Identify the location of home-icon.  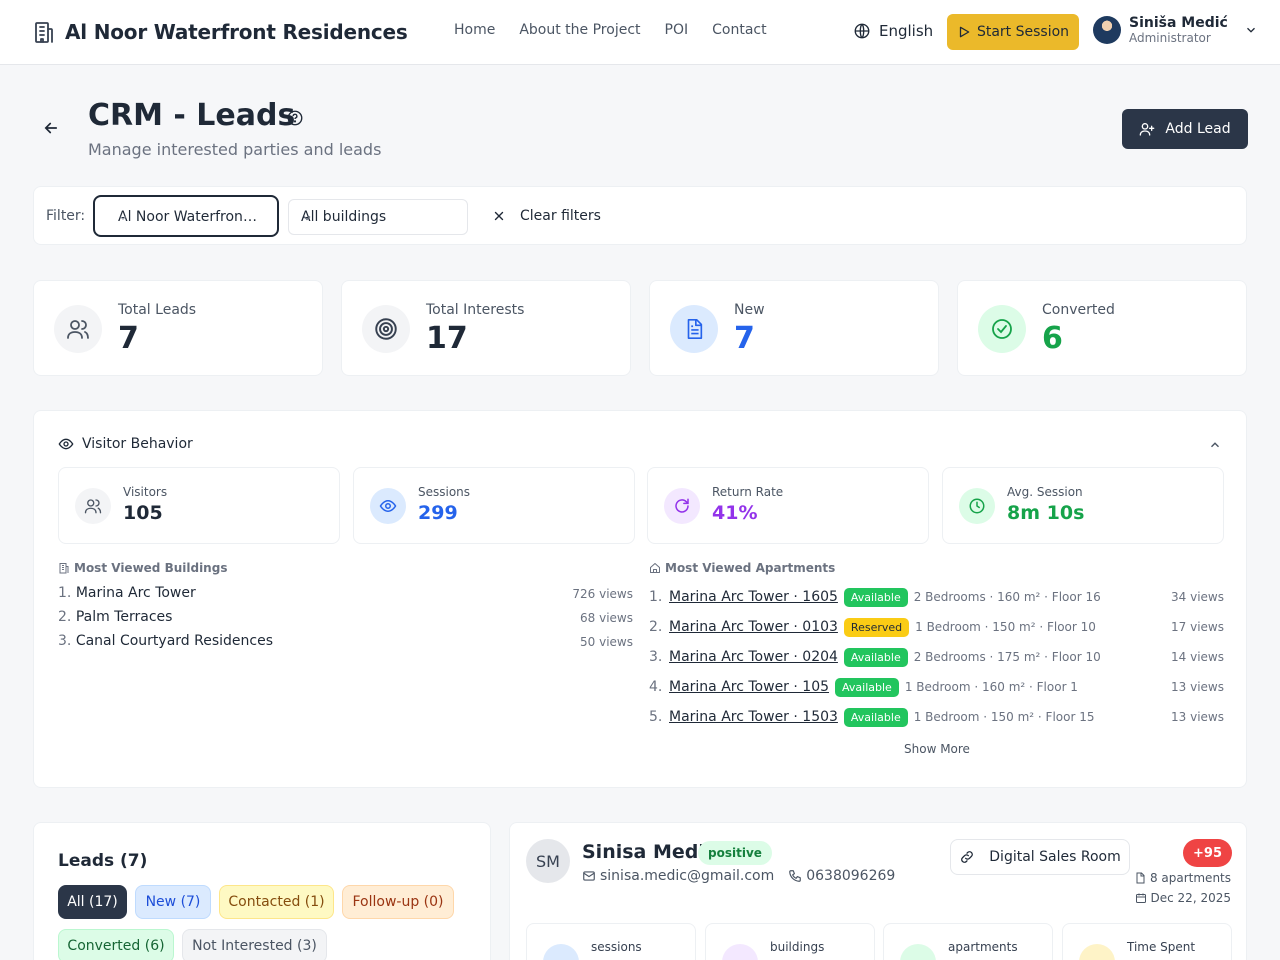
(918, 952).